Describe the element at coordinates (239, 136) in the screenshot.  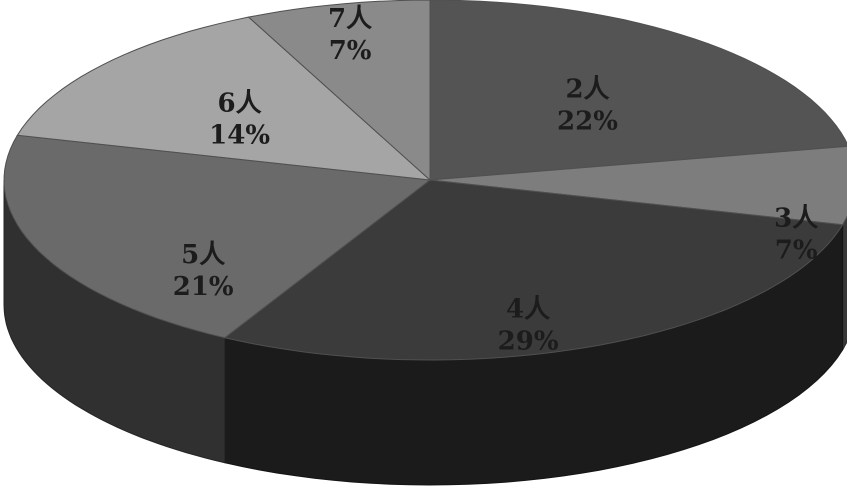
I see `slice-percent-label: 14%` at that location.